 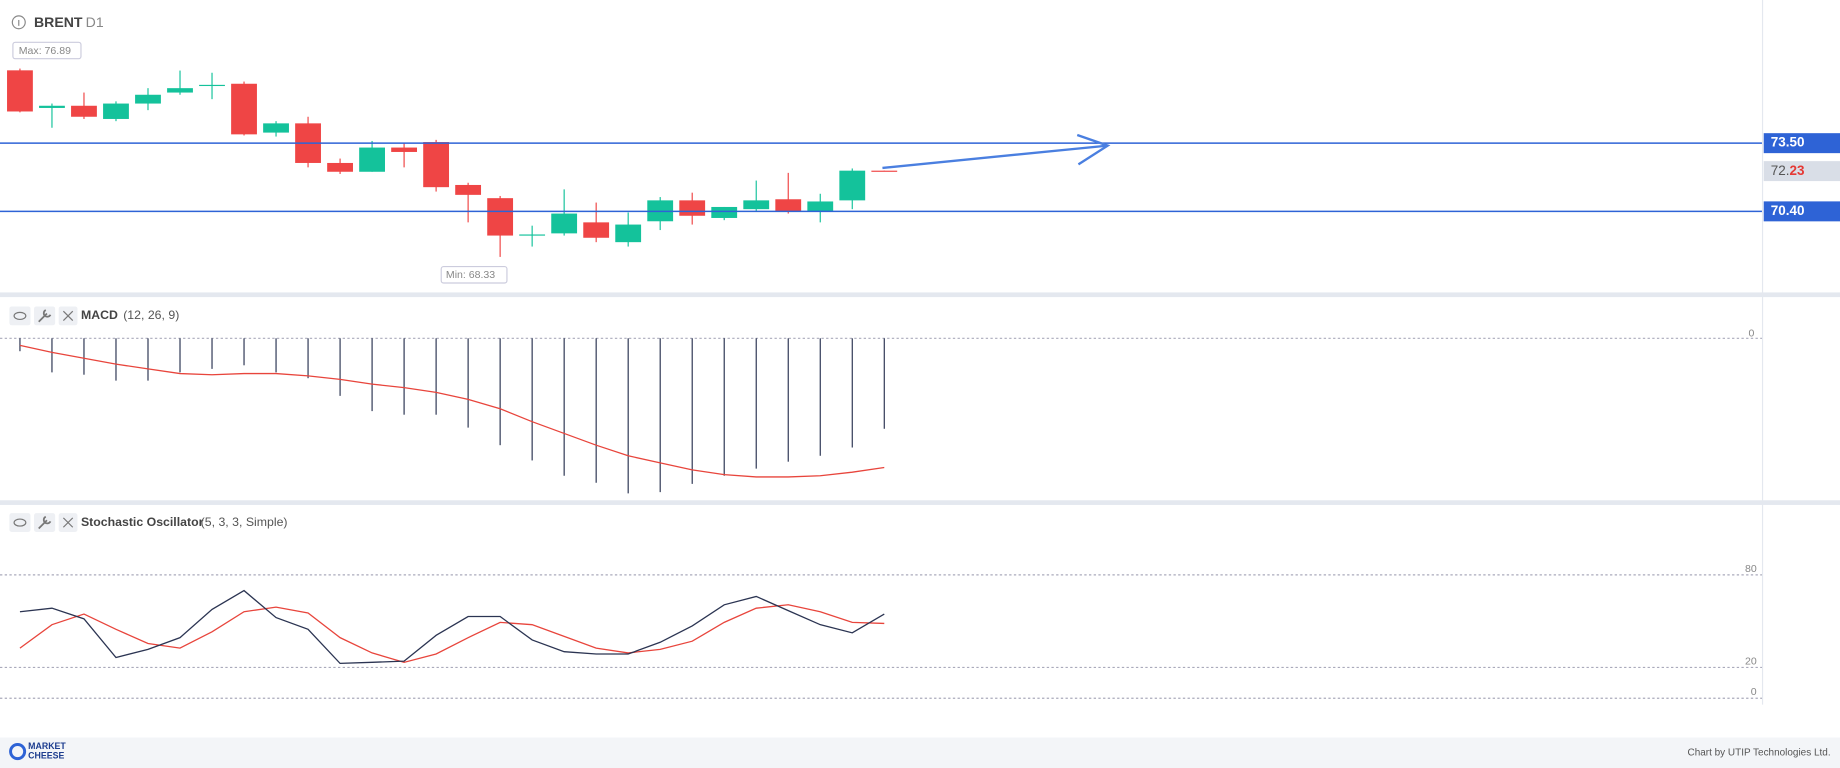 I want to click on k-line, so click(x=452, y=627).